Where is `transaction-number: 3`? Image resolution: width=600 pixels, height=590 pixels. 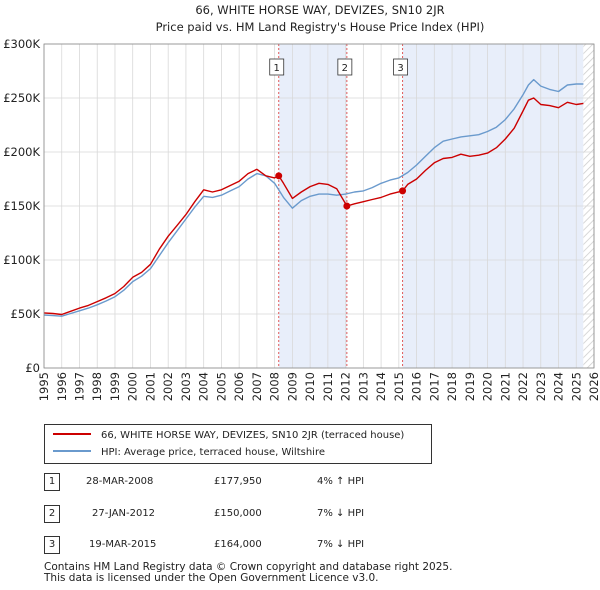 transaction-number: 3 is located at coordinates (52, 545).